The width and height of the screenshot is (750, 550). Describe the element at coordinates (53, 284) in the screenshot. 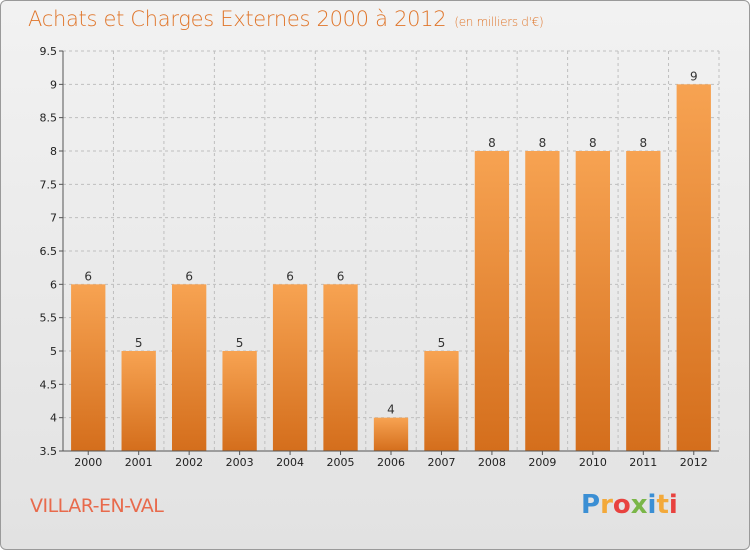

I see `y-tick-label: 6` at that location.